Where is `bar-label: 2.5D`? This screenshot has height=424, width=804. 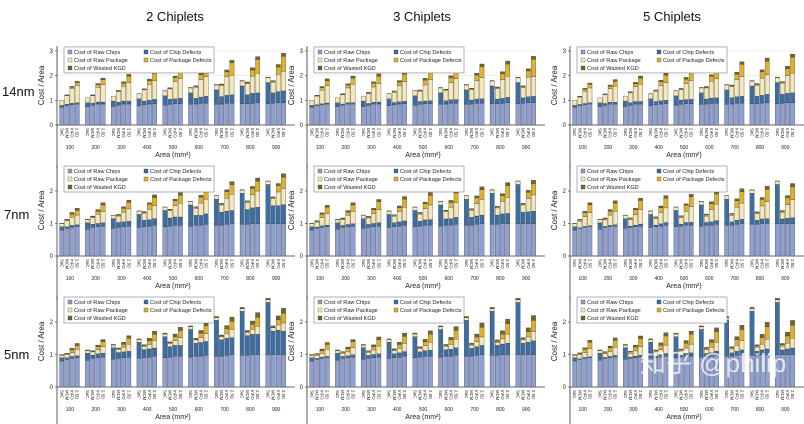 bar-label: 2.5D is located at coordinates (792, 263).